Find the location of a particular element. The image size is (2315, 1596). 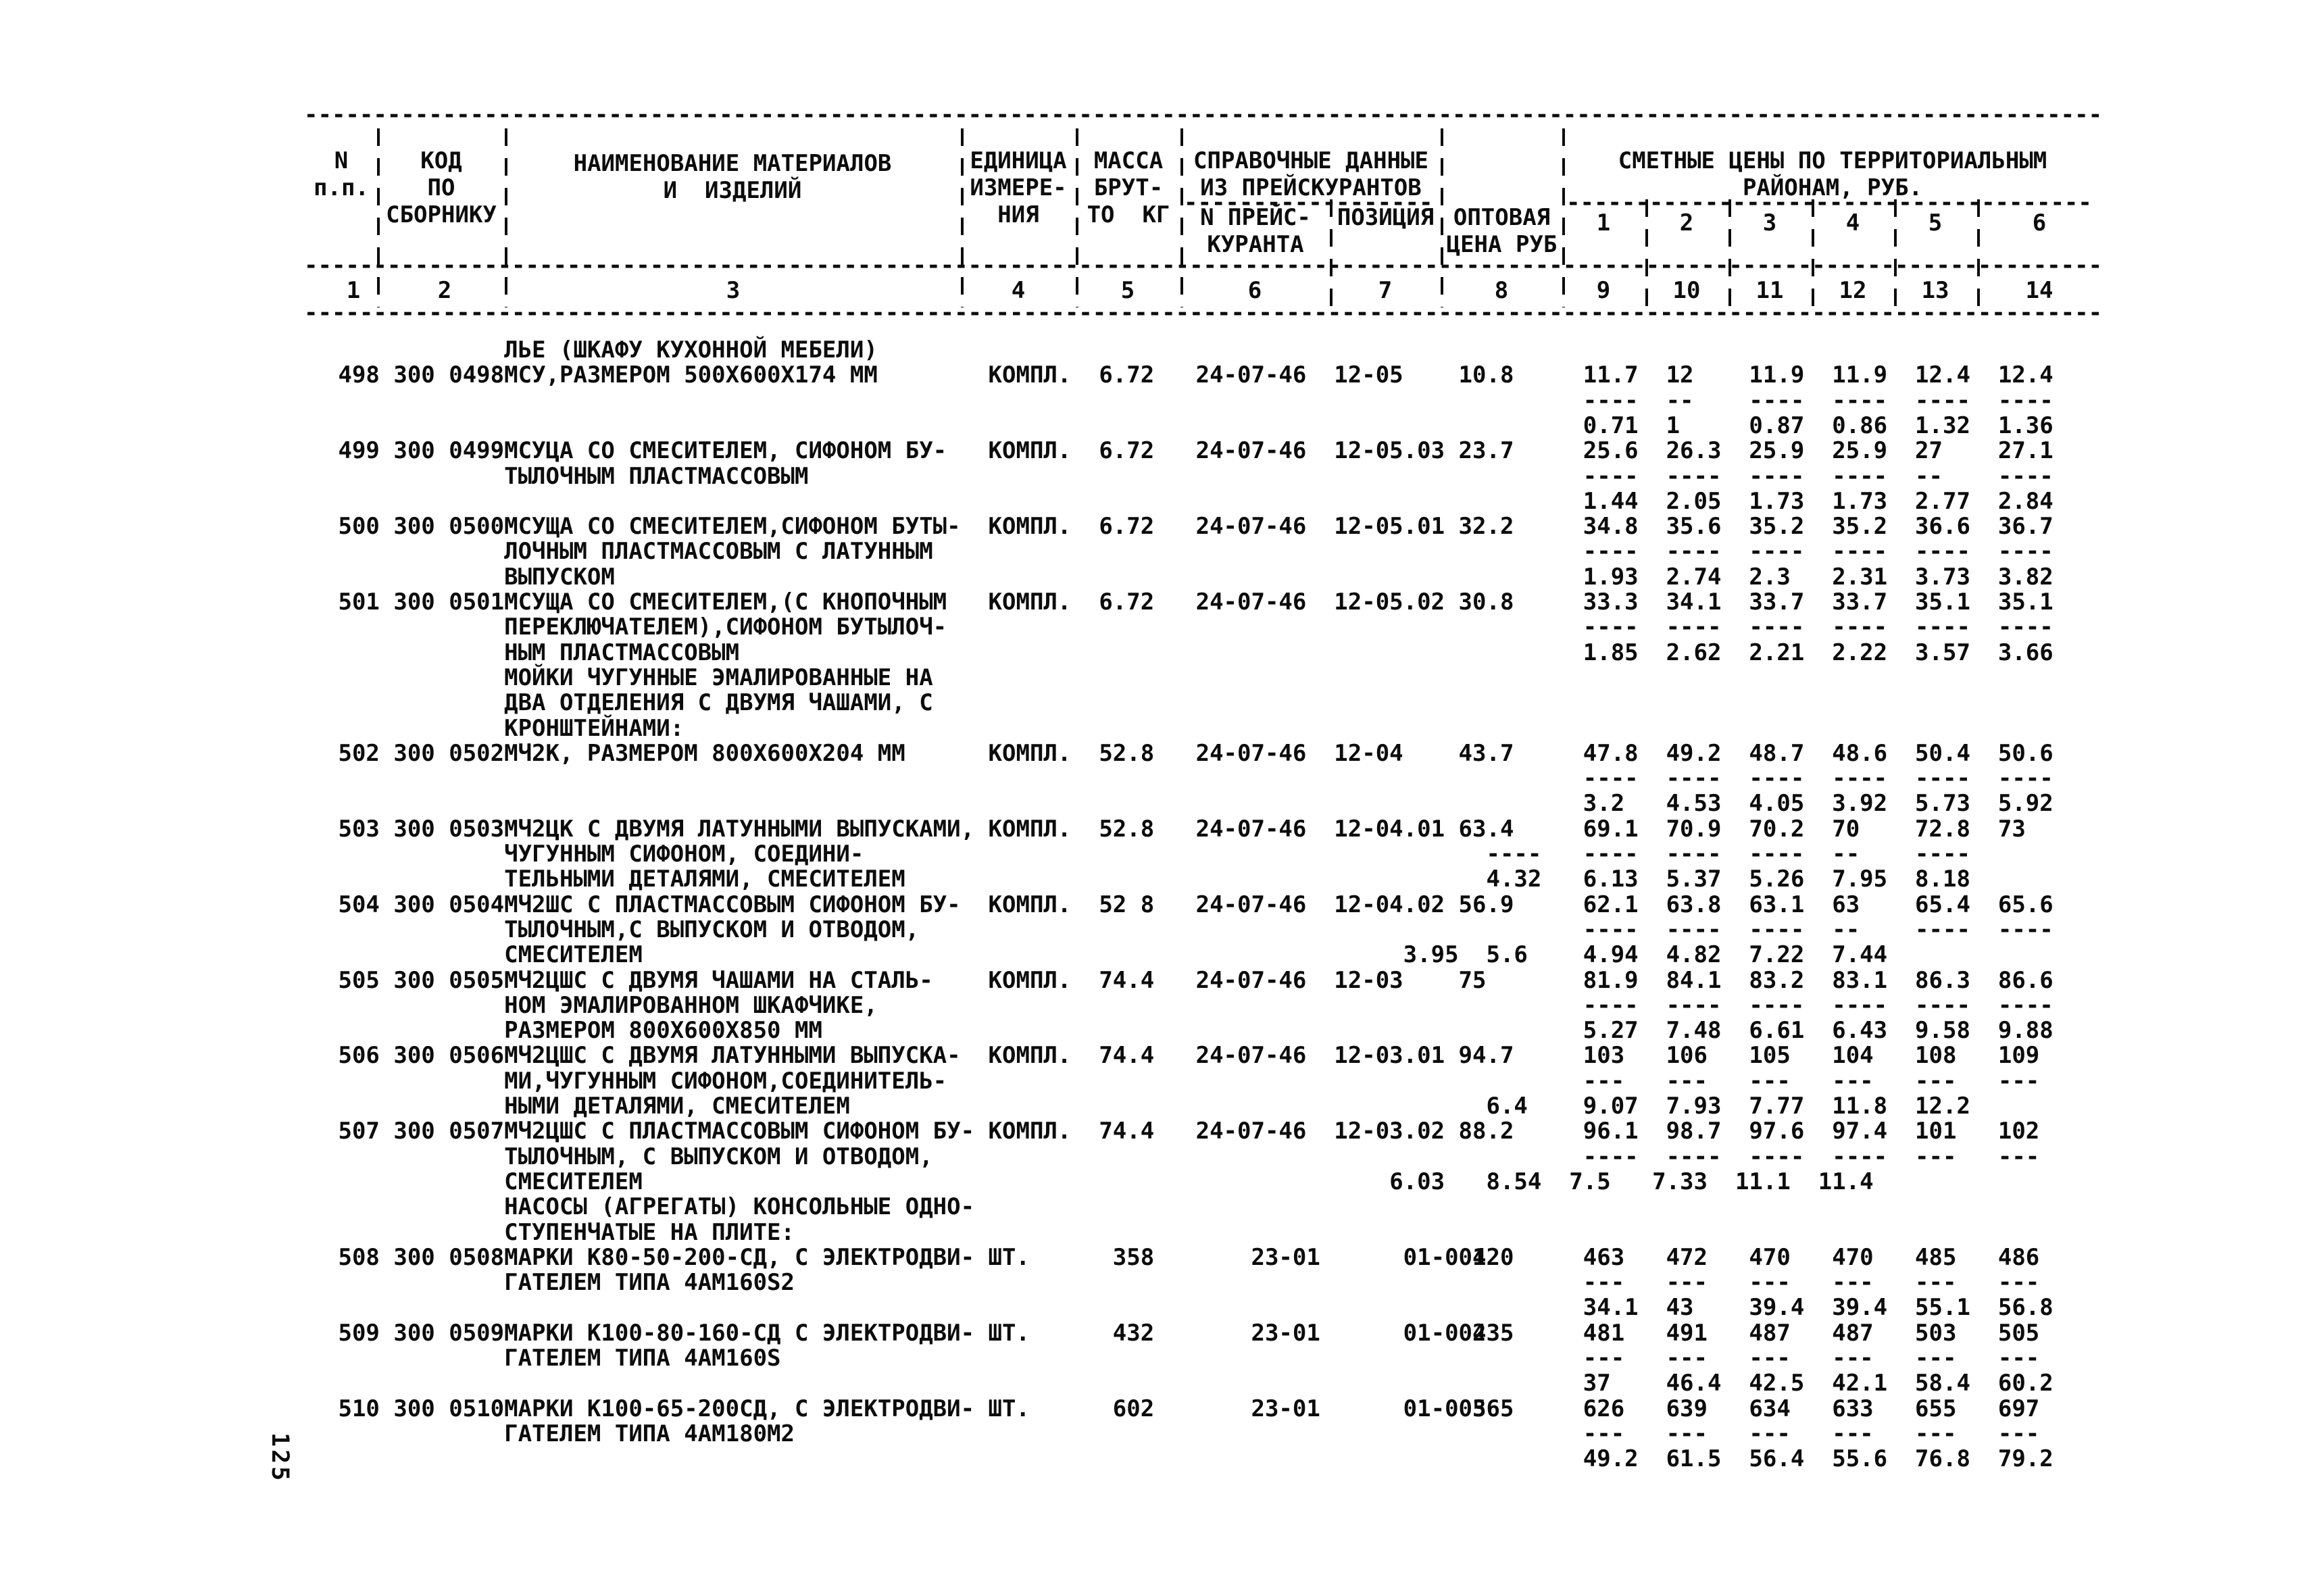

item-zone-extra-price: 3.73 is located at coordinates (1942, 577).